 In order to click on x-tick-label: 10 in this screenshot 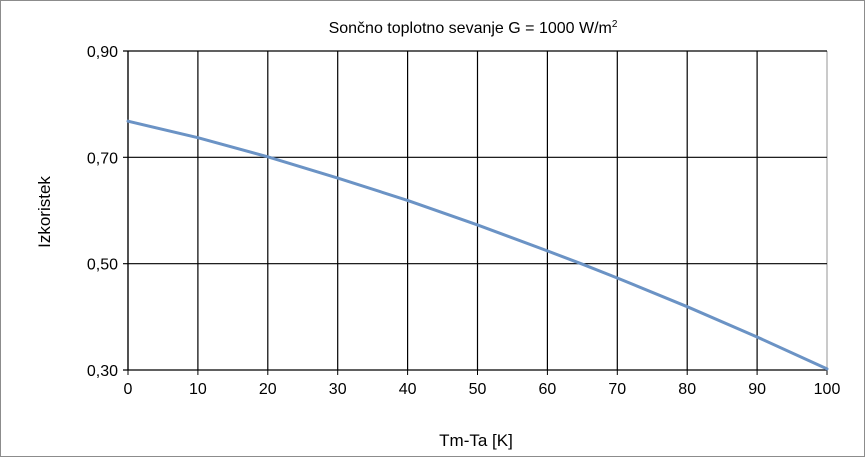, I will do `click(198, 389)`.